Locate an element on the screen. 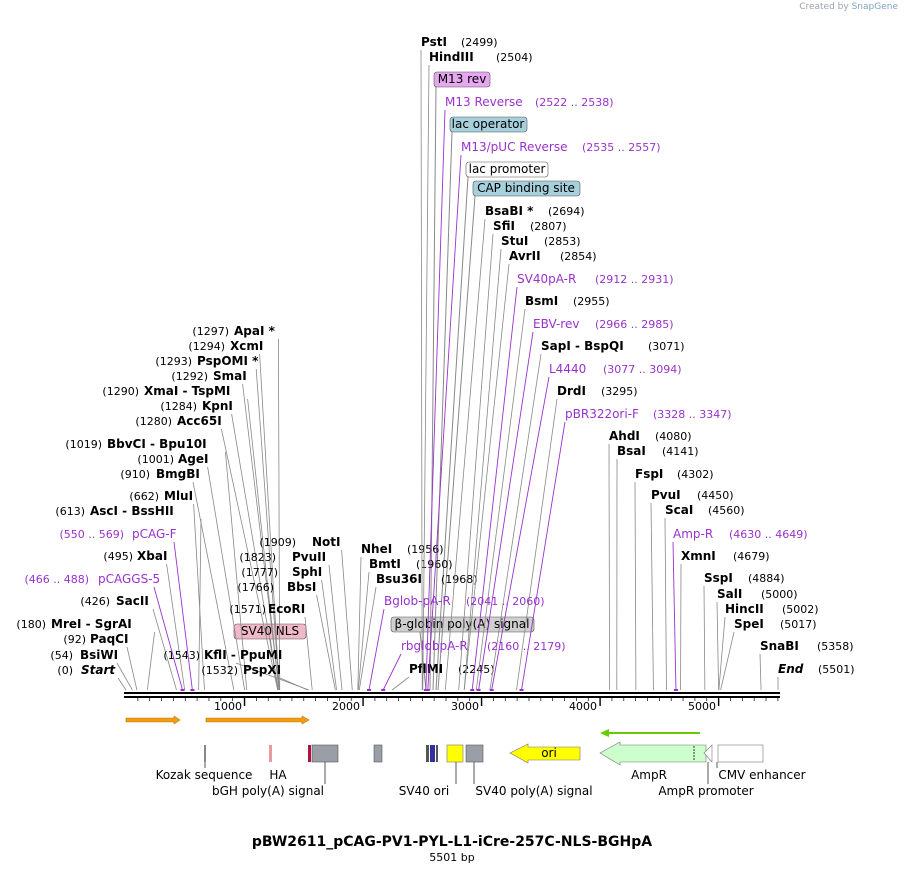 The width and height of the screenshot is (904, 872). site-name: KpnI is located at coordinates (217, 406).